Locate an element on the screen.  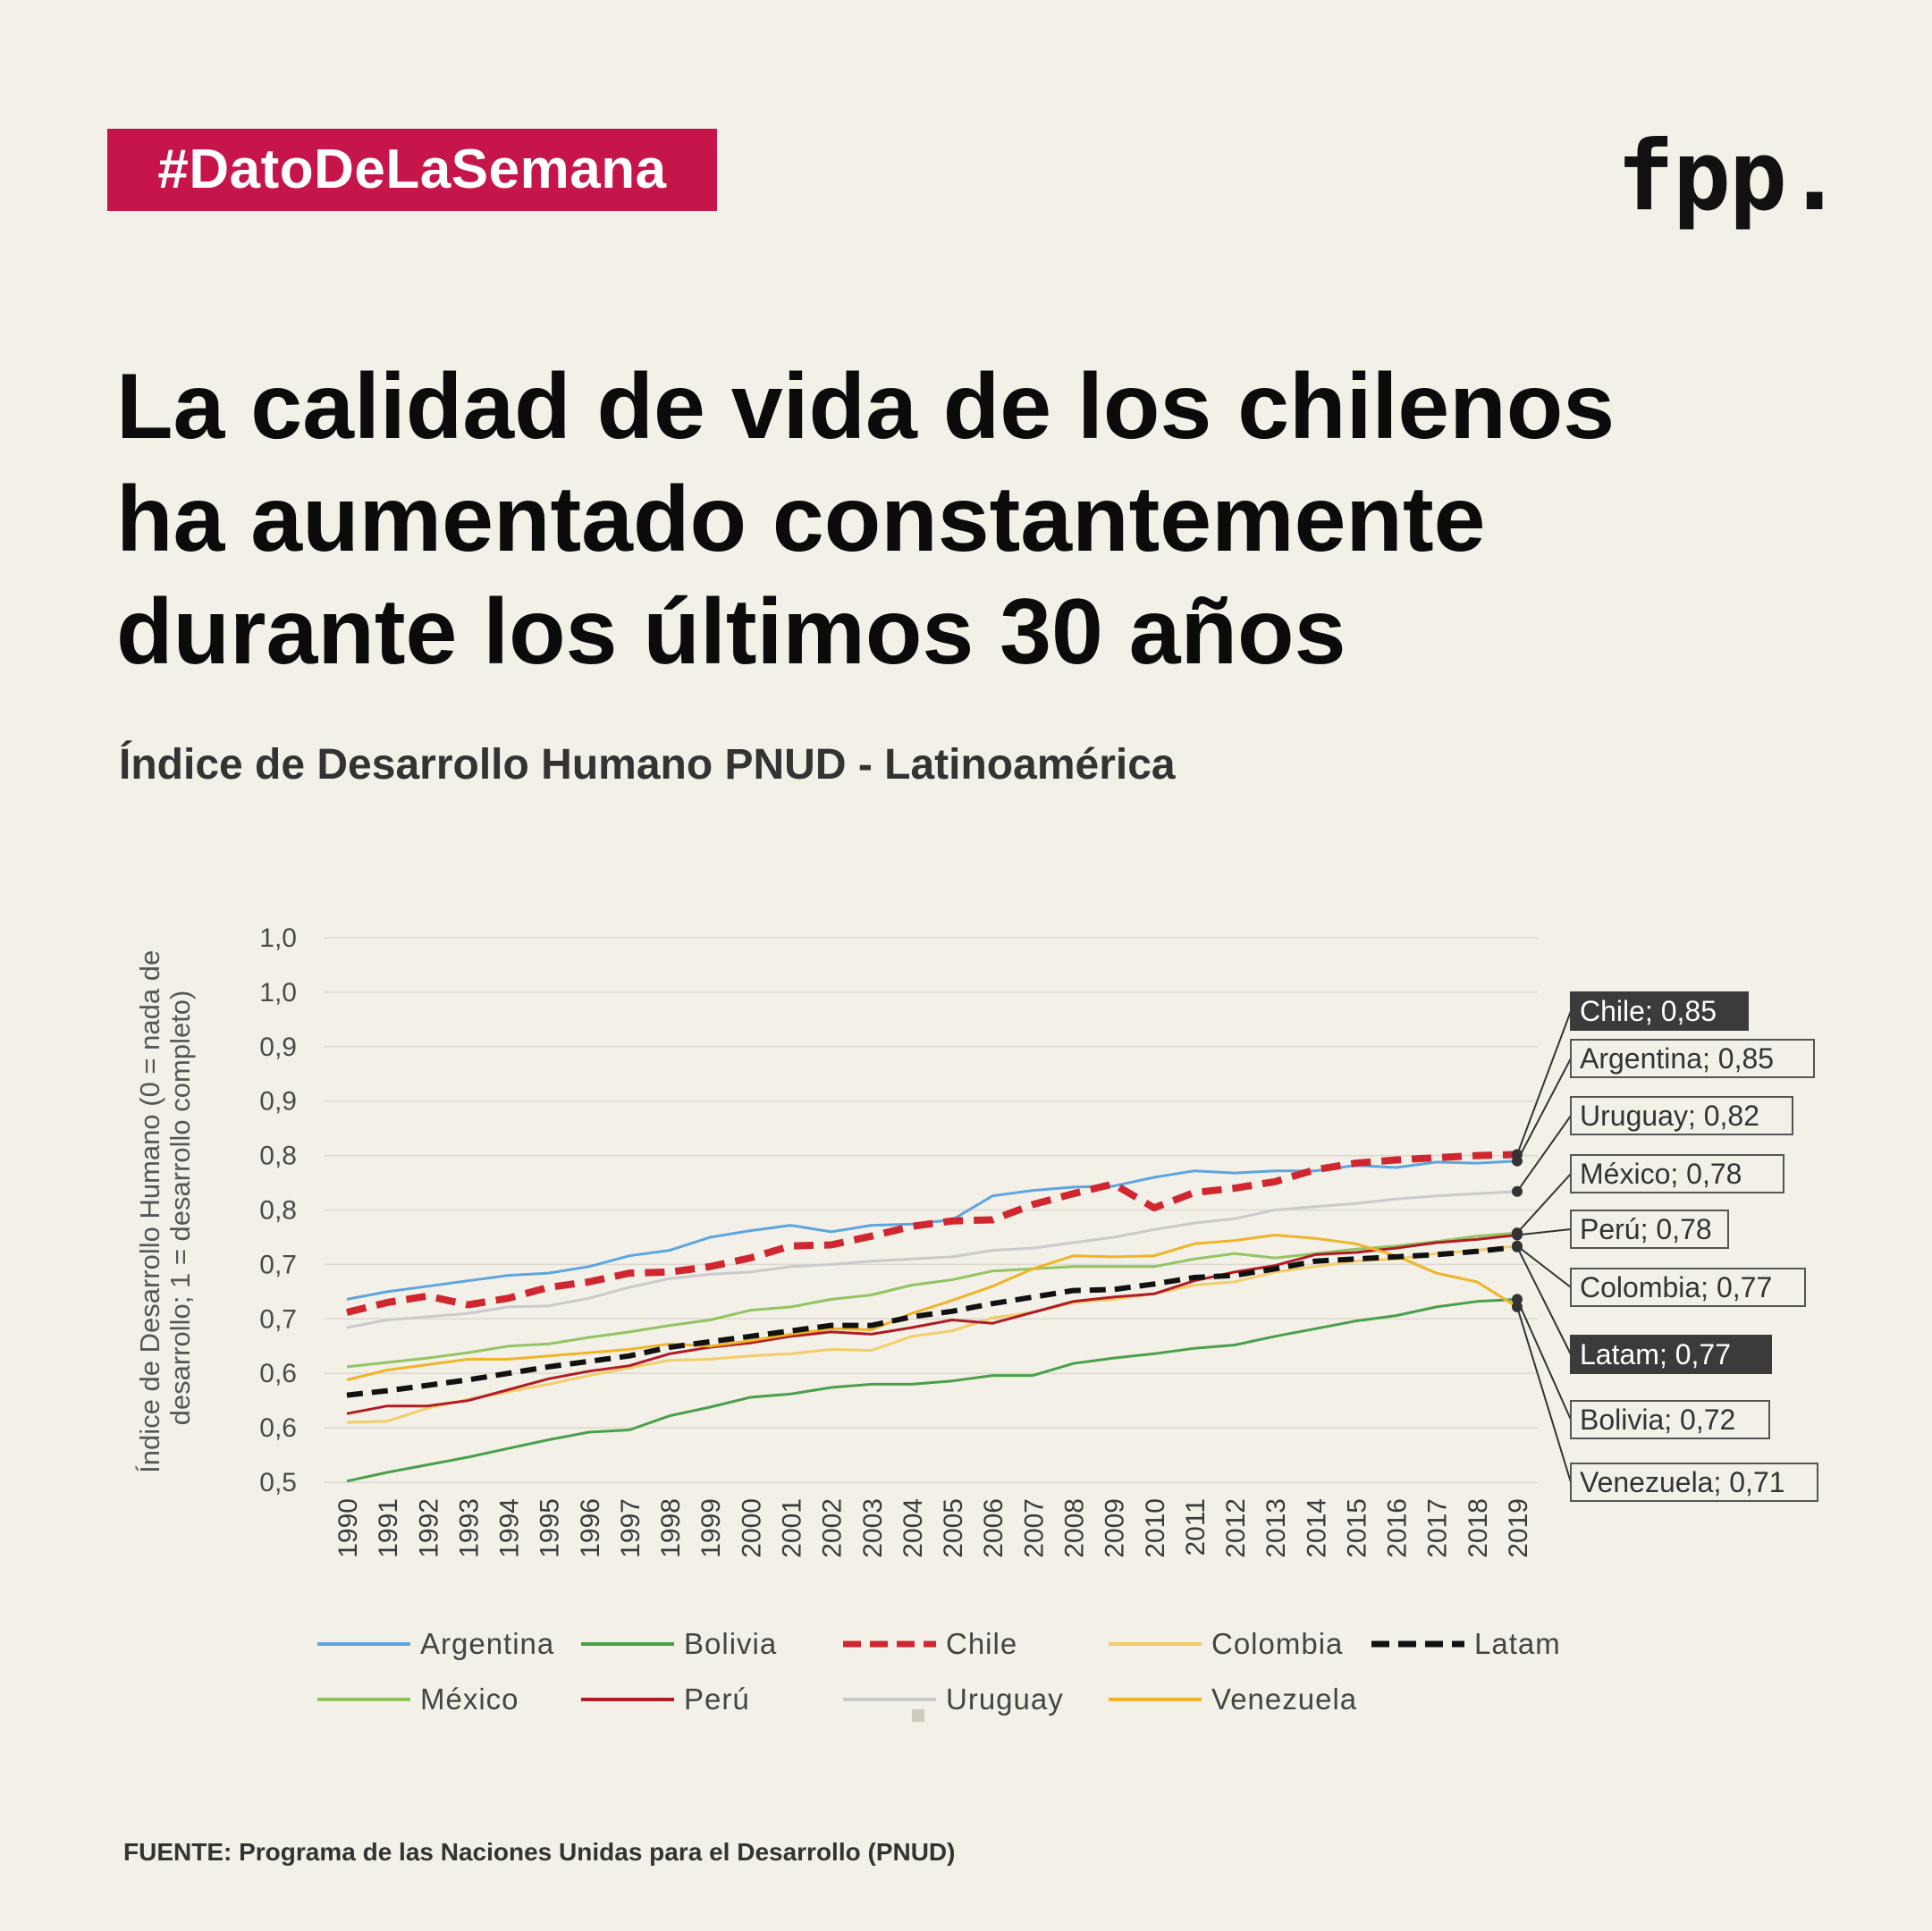
x-tick-label-2000: 2000 is located at coordinates (751, 1528).